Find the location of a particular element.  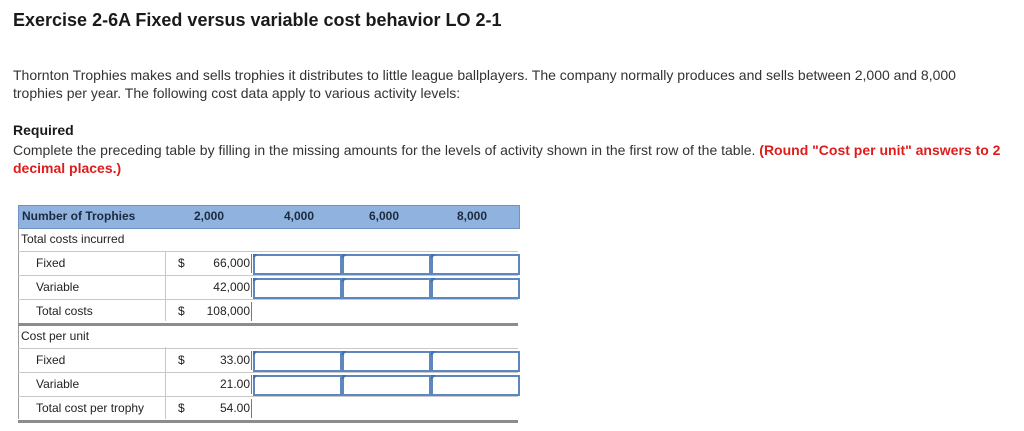

unit-variable-2000: 21.00 is located at coordinates (234, 384).